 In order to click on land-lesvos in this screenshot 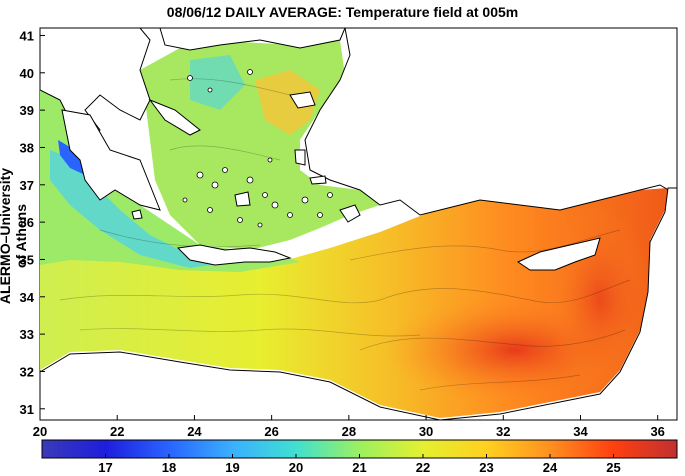, I will do `click(302, 100)`.